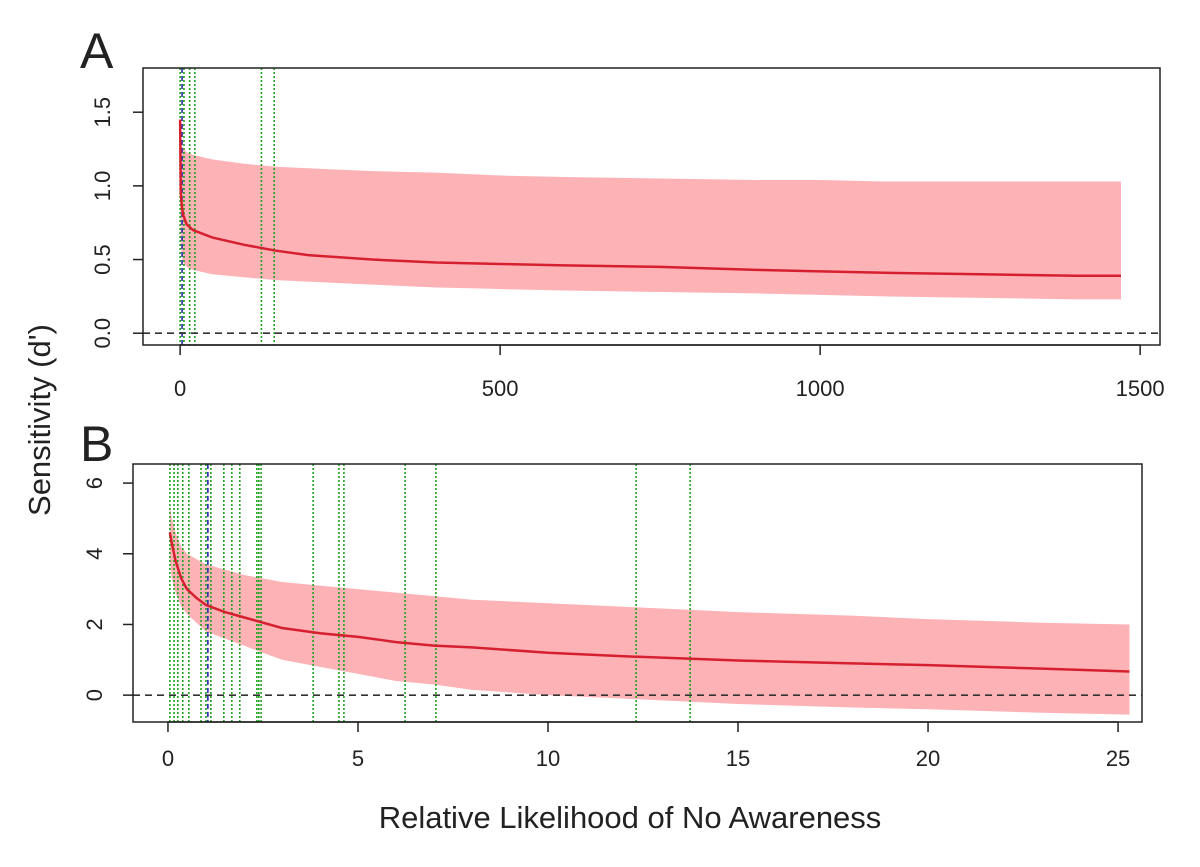 The image size is (1200, 867). Describe the element at coordinates (358, 758) in the screenshot. I see `x-tick-label: 5` at that location.